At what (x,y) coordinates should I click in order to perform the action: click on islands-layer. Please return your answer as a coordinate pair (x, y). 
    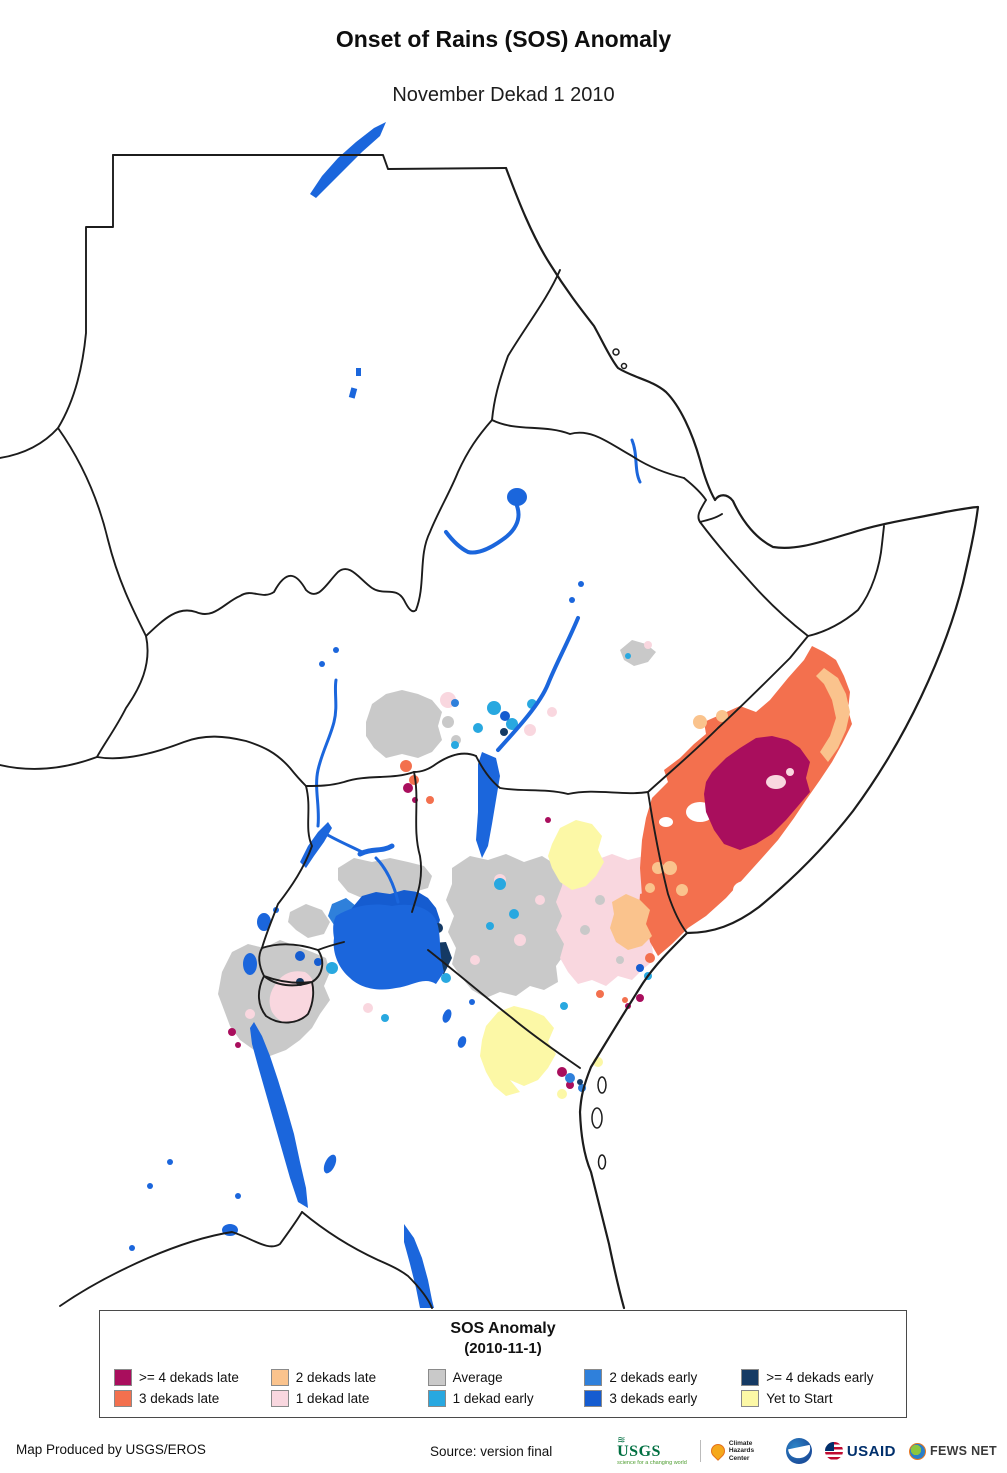
    Looking at the image, I should click on (609, 759).